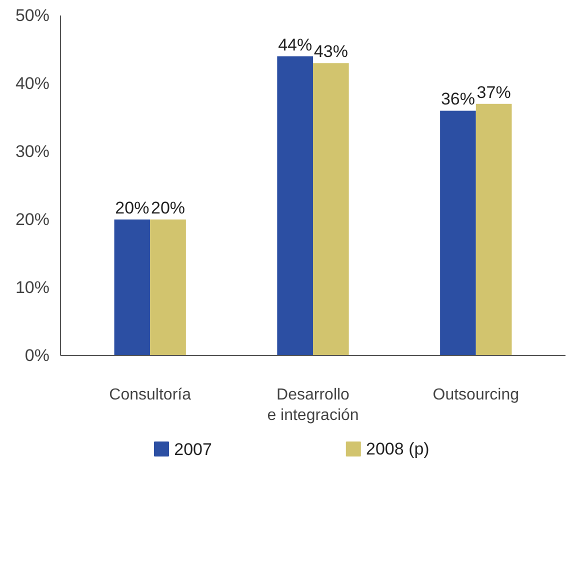 The height and width of the screenshot is (569, 587). I want to click on legend-label: 2007, so click(193, 449).